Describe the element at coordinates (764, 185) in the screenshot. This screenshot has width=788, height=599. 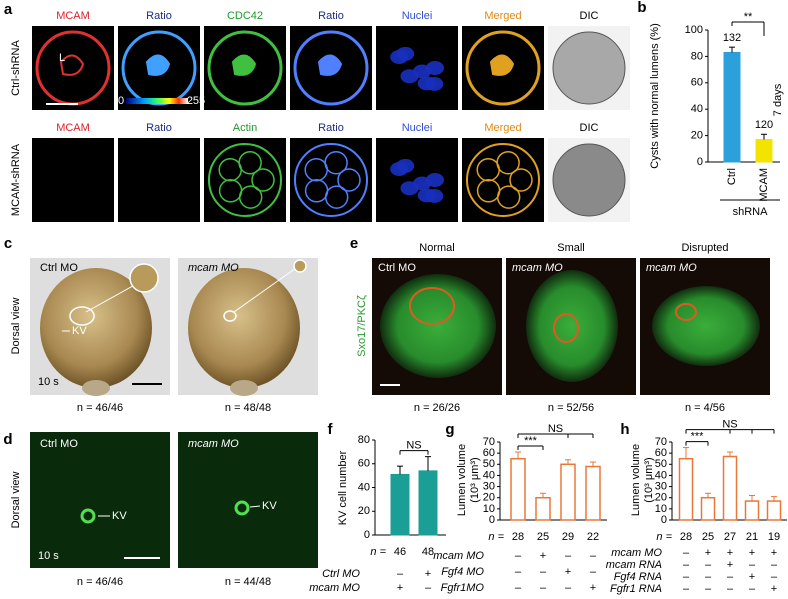
I see `x-tick-label: MCAM` at that location.